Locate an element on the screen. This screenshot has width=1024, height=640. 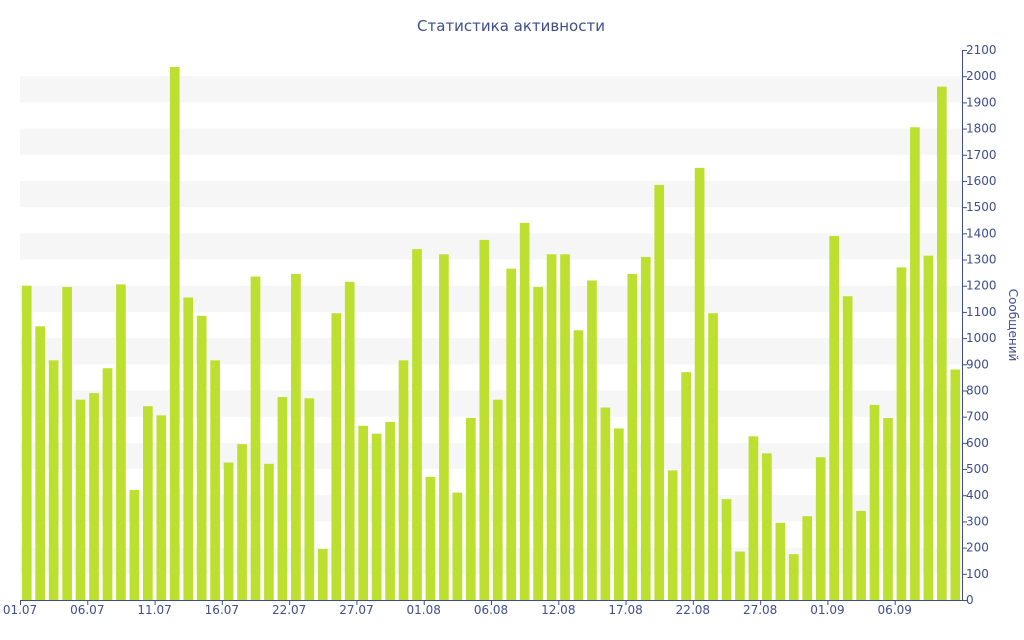
x-tick-label: 22.08 is located at coordinates (693, 610).